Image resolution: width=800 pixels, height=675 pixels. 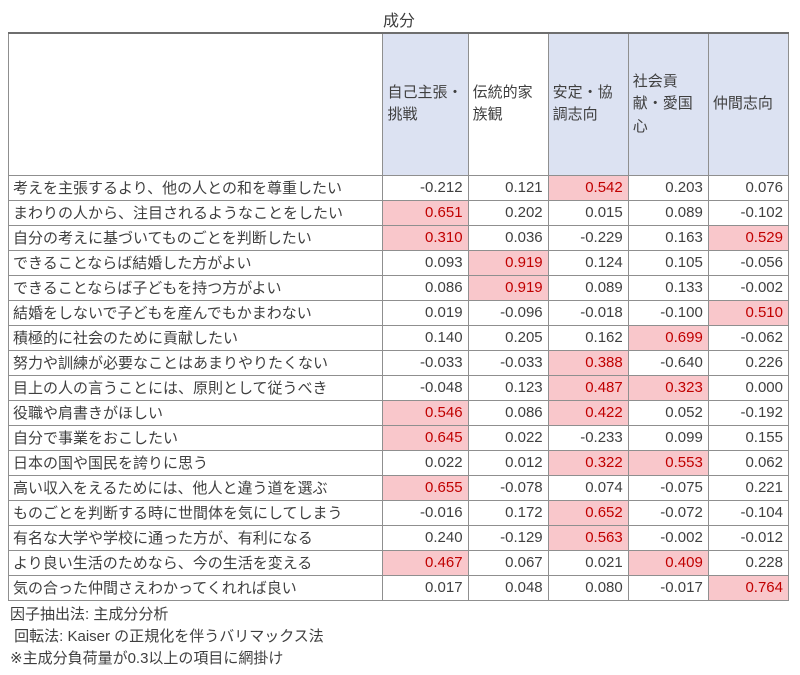 What do you see at coordinates (588, 362) in the screenshot?
I see `loading-value: 0.388` at bounding box center [588, 362].